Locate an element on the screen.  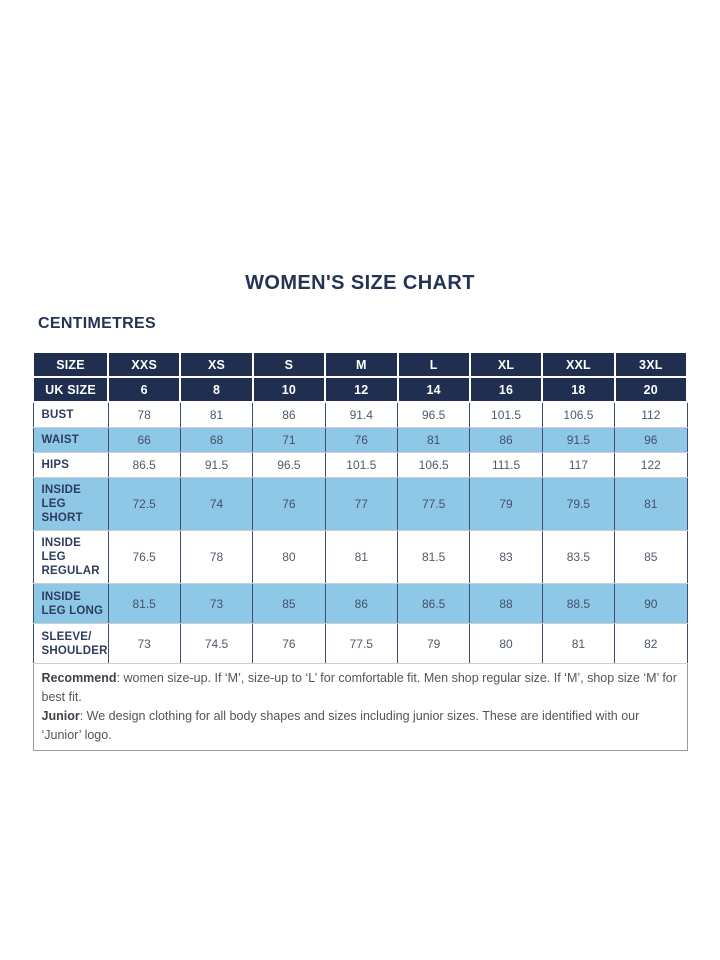
header-value-cell: 14 is located at coordinates (433, 389).